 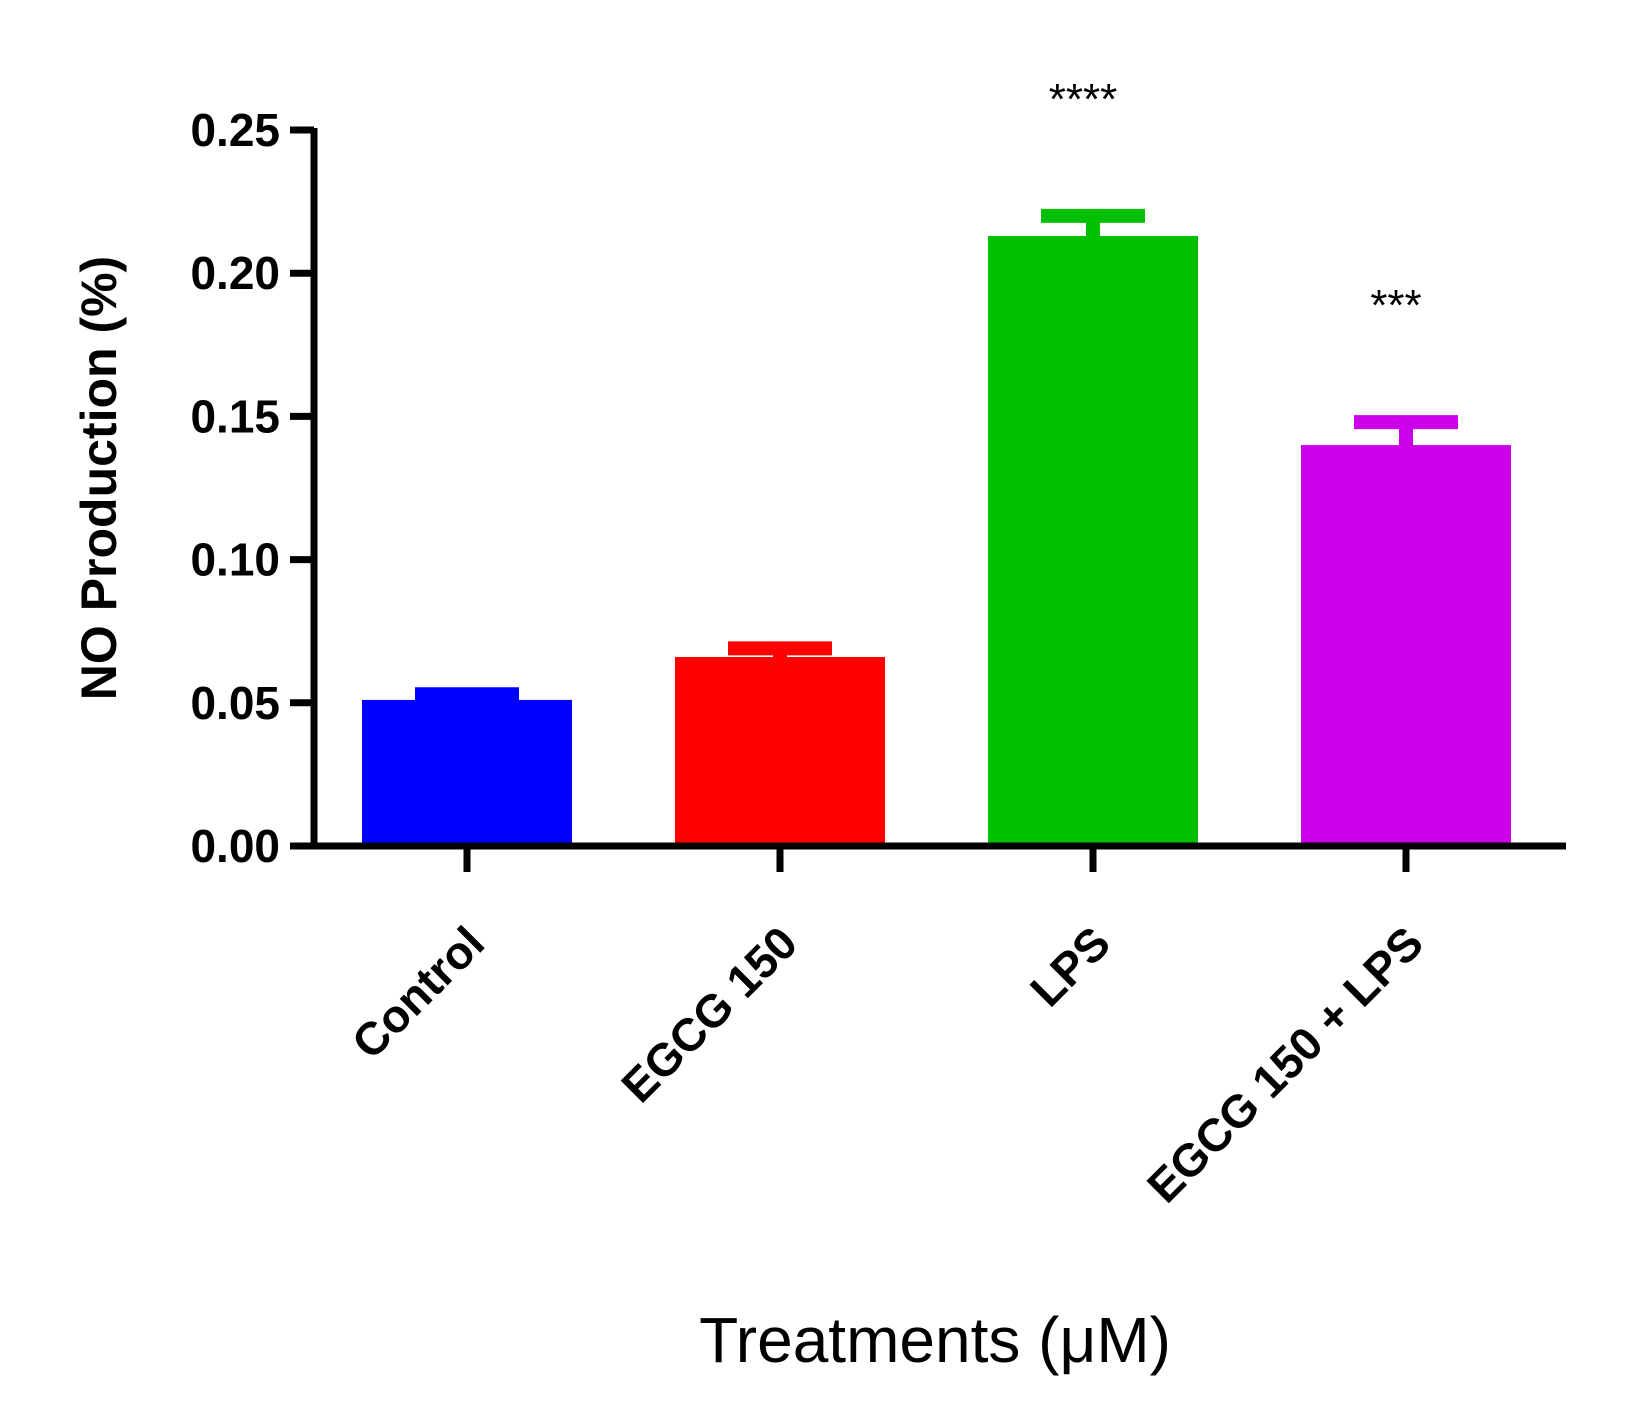 What do you see at coordinates (1070, 966) in the screenshot?
I see `x-tick-label: LPS` at bounding box center [1070, 966].